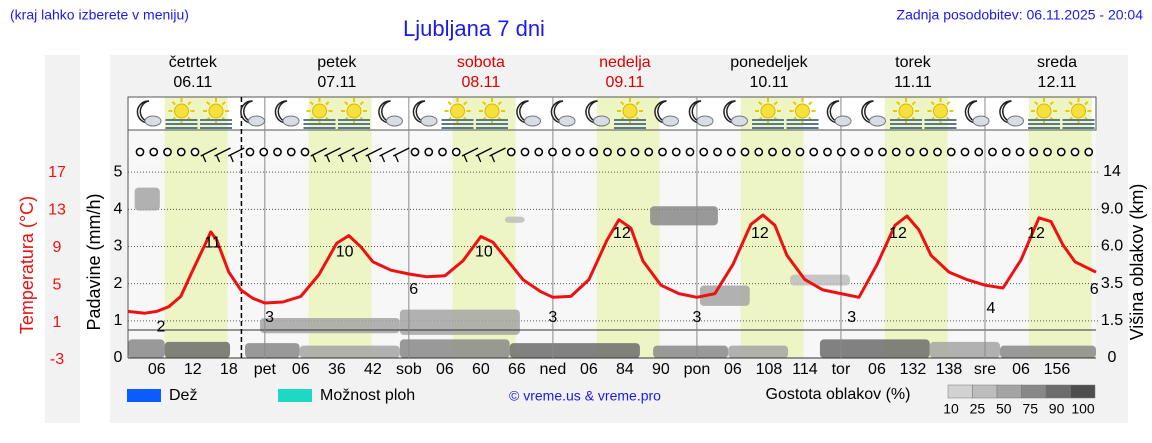 The width and height of the screenshot is (1152, 443). I want to click on density-label: 50, so click(1004, 409).